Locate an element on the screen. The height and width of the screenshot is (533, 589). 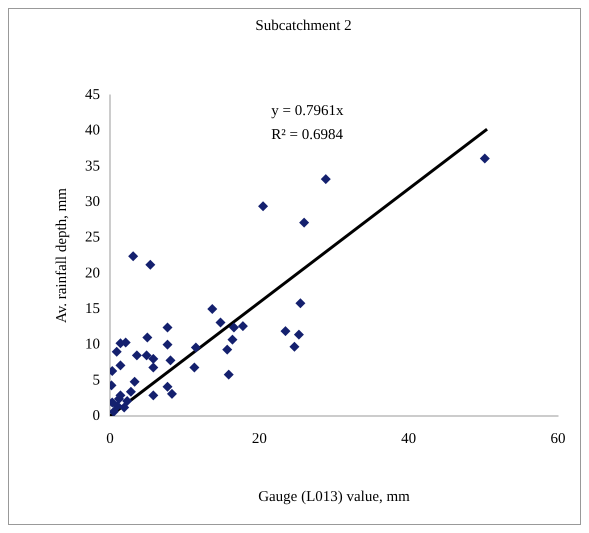
y-tick-label: 35 is located at coordinates (92, 166).